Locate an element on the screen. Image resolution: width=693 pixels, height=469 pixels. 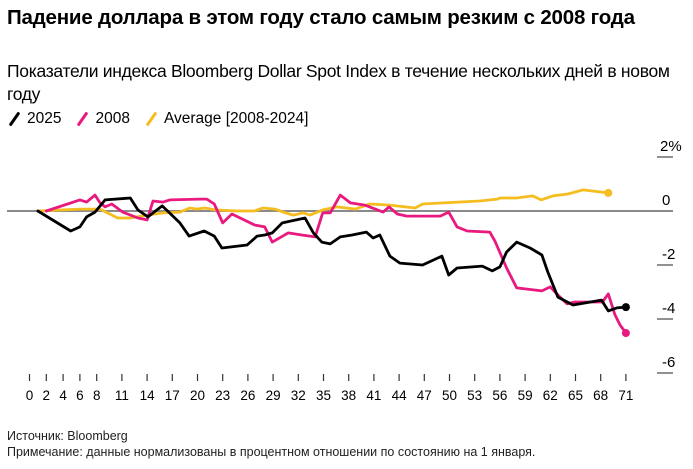
x-tick-label: 4 is located at coordinates (63, 395).